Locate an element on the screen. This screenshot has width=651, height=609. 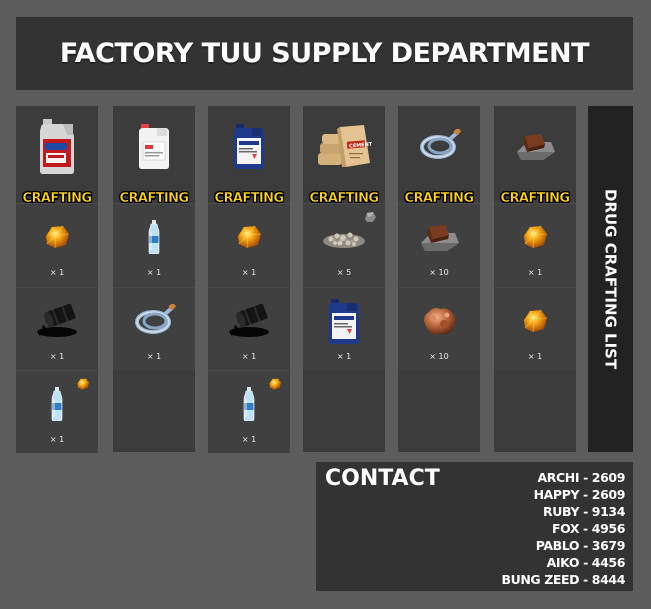
cement-bags-icon: CEMENT is located at coordinates (344, 146).